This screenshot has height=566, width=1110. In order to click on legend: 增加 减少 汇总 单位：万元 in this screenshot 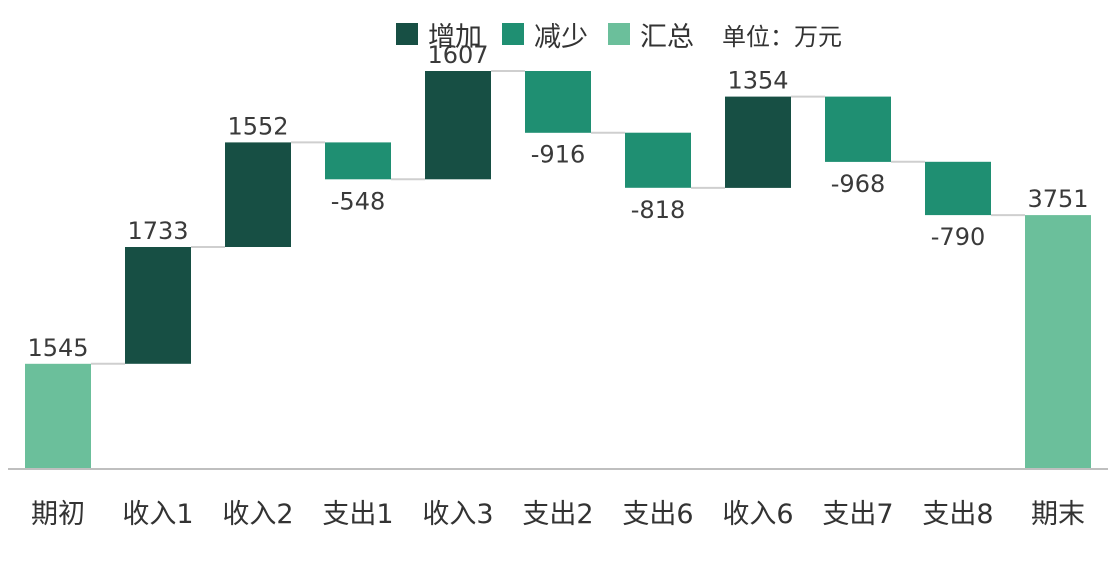, I will do `click(619, 34)`.